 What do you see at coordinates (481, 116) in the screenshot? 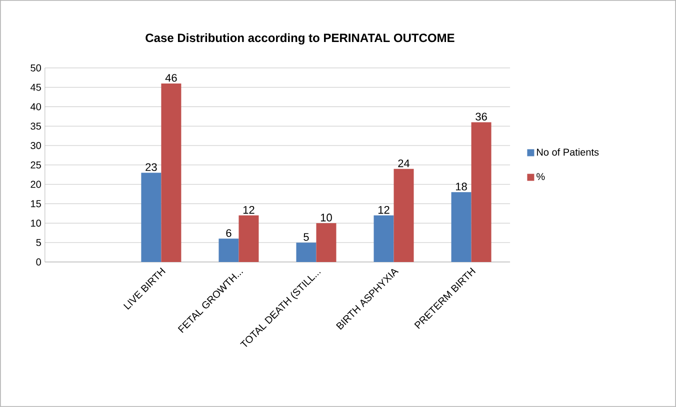
I see `data-label: 36` at bounding box center [481, 116].